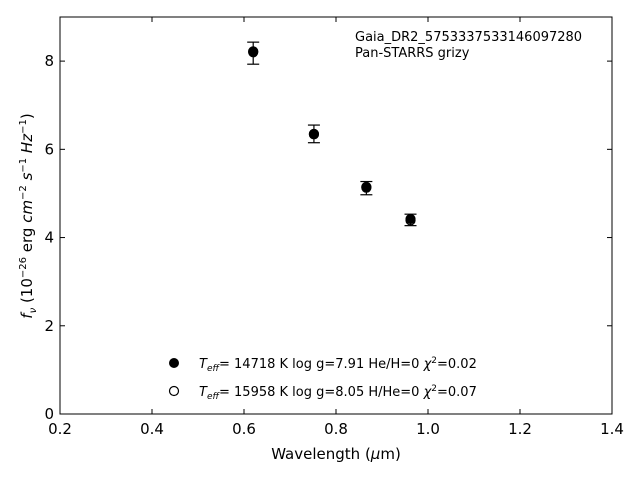 Image resolution: width=640 pixels, height=480 pixels. I want to click on x-tick-label: 1.0, so click(428, 429).